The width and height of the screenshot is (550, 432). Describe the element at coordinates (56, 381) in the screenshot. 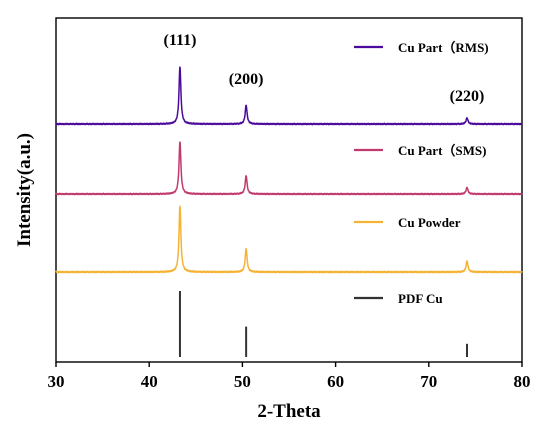

I see `x-tick-label-30: 30` at that location.